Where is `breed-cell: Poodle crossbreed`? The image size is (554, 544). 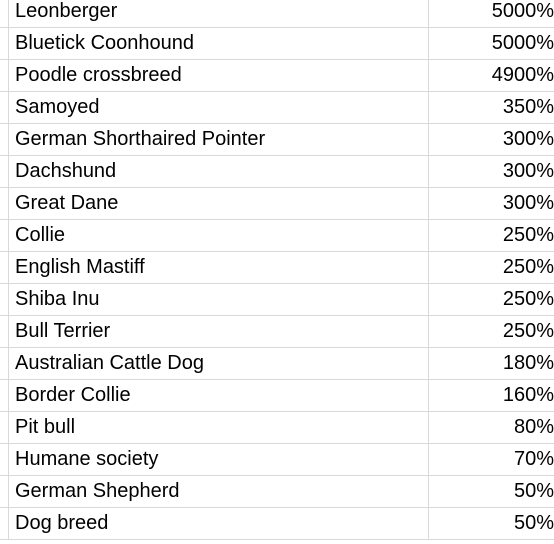
breed-cell: Poodle crossbreed is located at coordinates (219, 75).